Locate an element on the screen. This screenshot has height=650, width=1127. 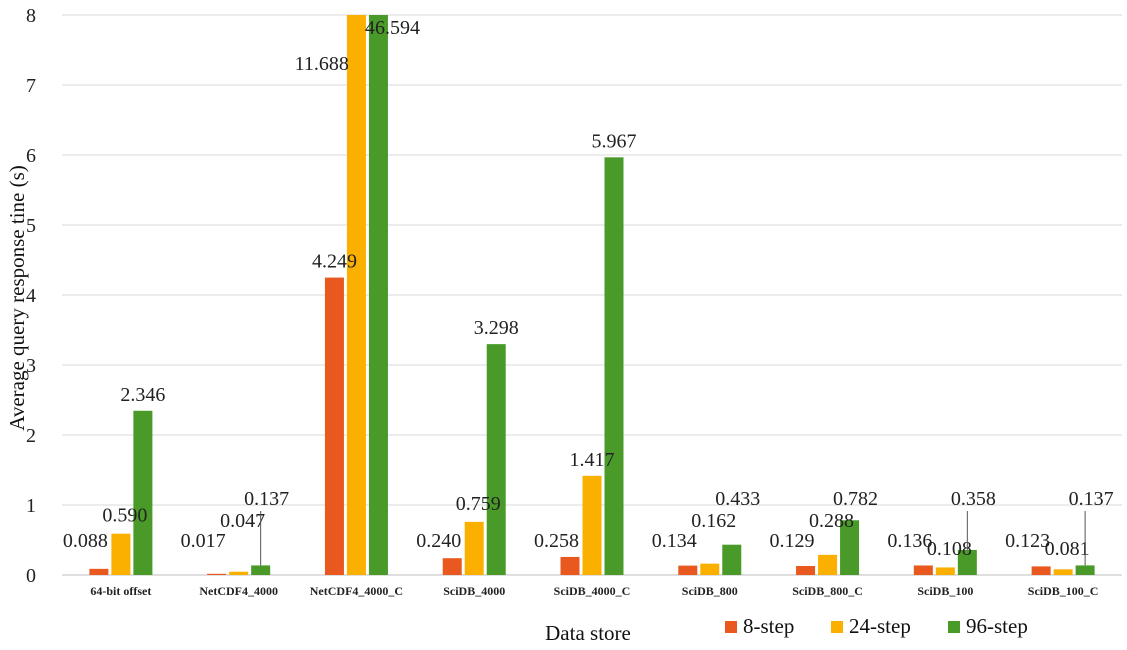
bar-24-step-SciDB_100_C is located at coordinates (1063, 572).